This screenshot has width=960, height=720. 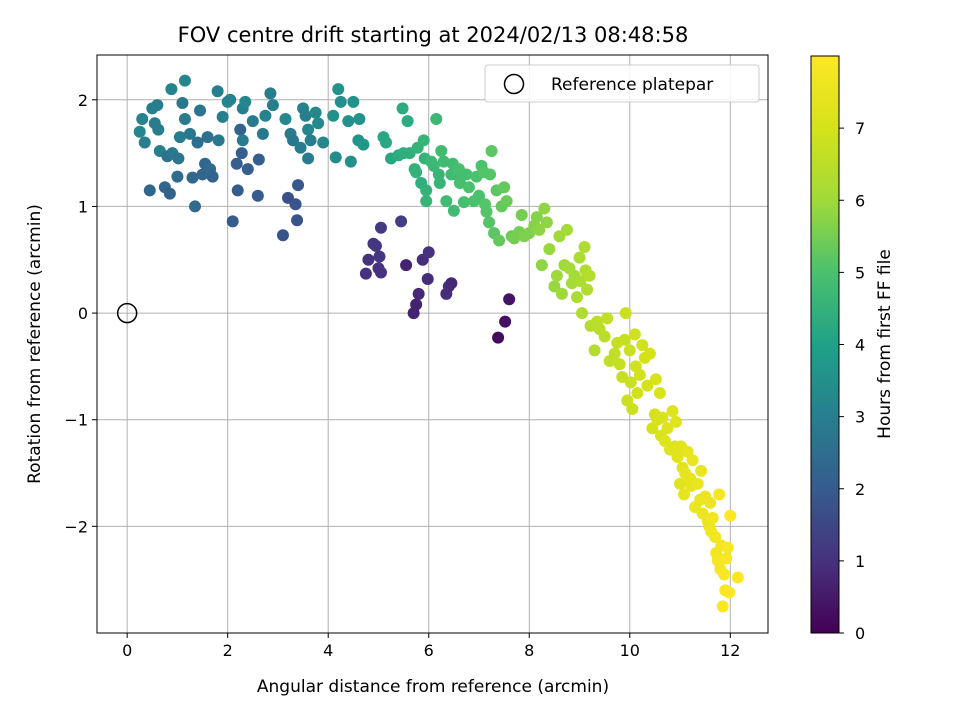 What do you see at coordinates (852, 349) in the screenshot?
I see `colorbar: 0 1 2 3 4 5 6 7 Hours from first FF file` at bounding box center [852, 349].